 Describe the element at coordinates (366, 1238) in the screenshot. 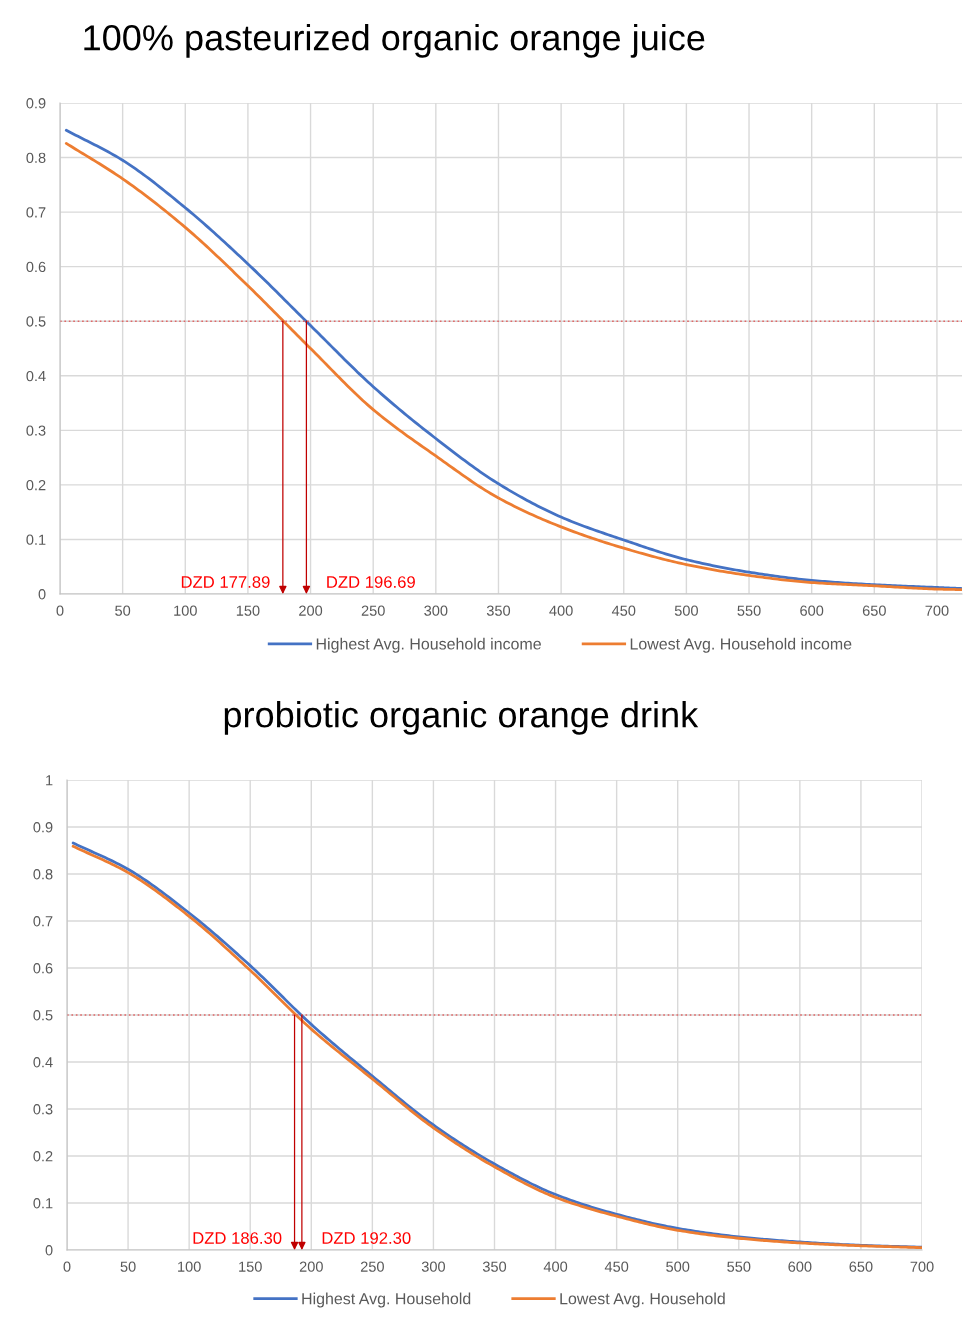

I see `annotation: DZD 192.30` at that location.